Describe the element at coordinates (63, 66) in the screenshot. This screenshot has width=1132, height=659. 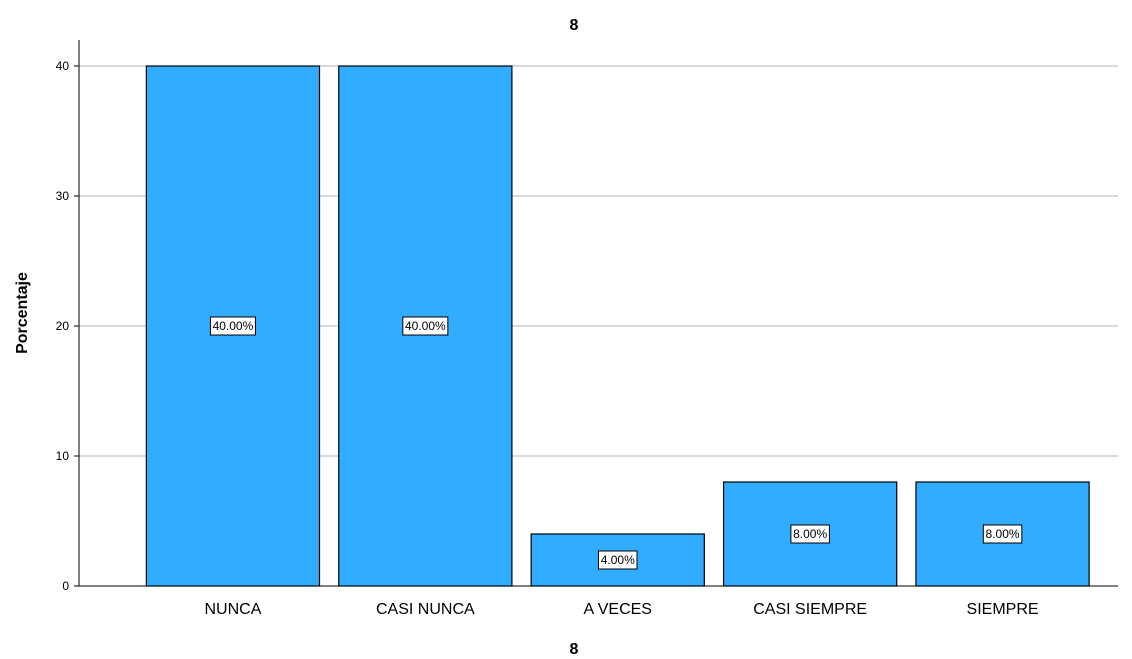
I see `y-tick-label: 40` at that location.